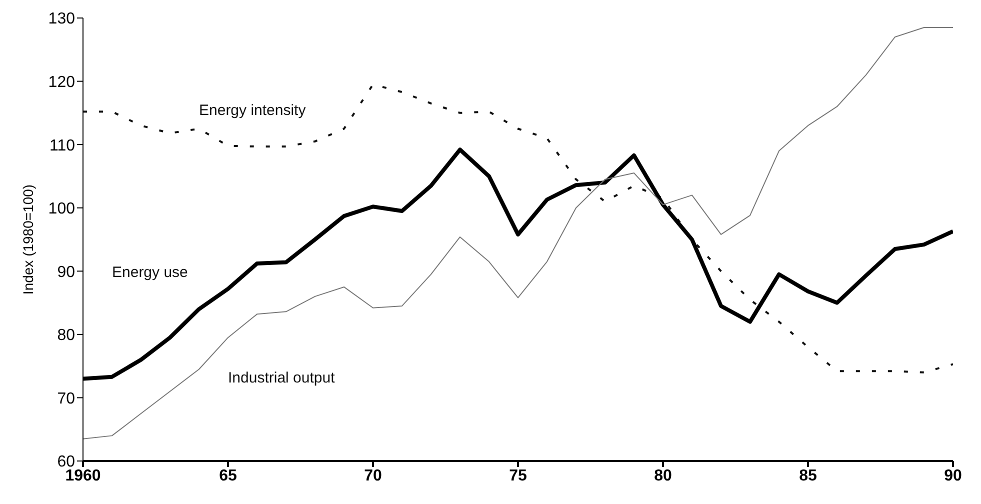 Image resolution: width=981 pixels, height=504 pixels. I want to click on y-tick-label: 100, so click(62, 209).